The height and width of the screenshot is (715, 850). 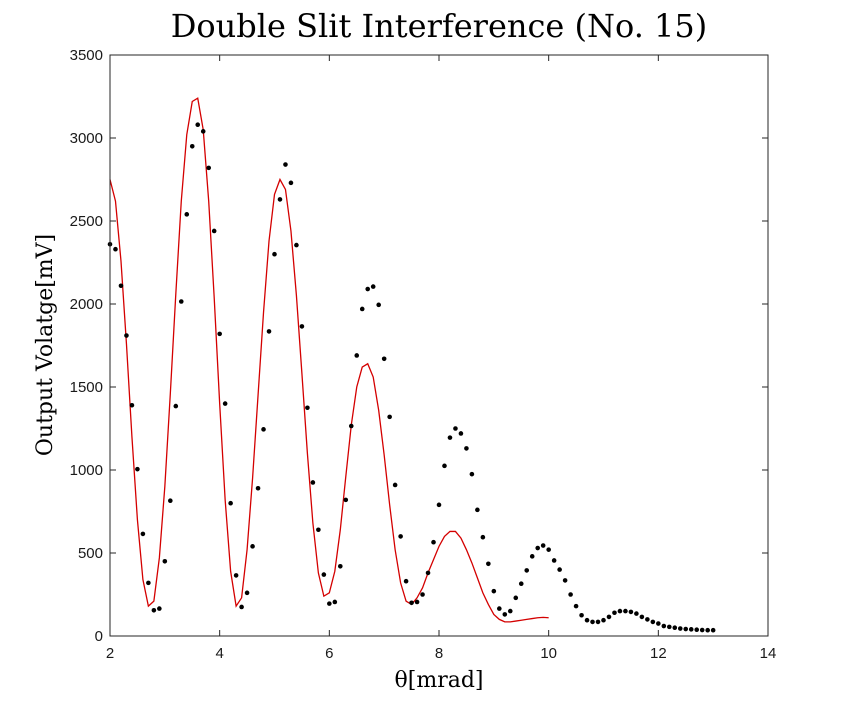 What do you see at coordinates (99, 636) in the screenshot?
I see `y-tick-label: 0` at bounding box center [99, 636].